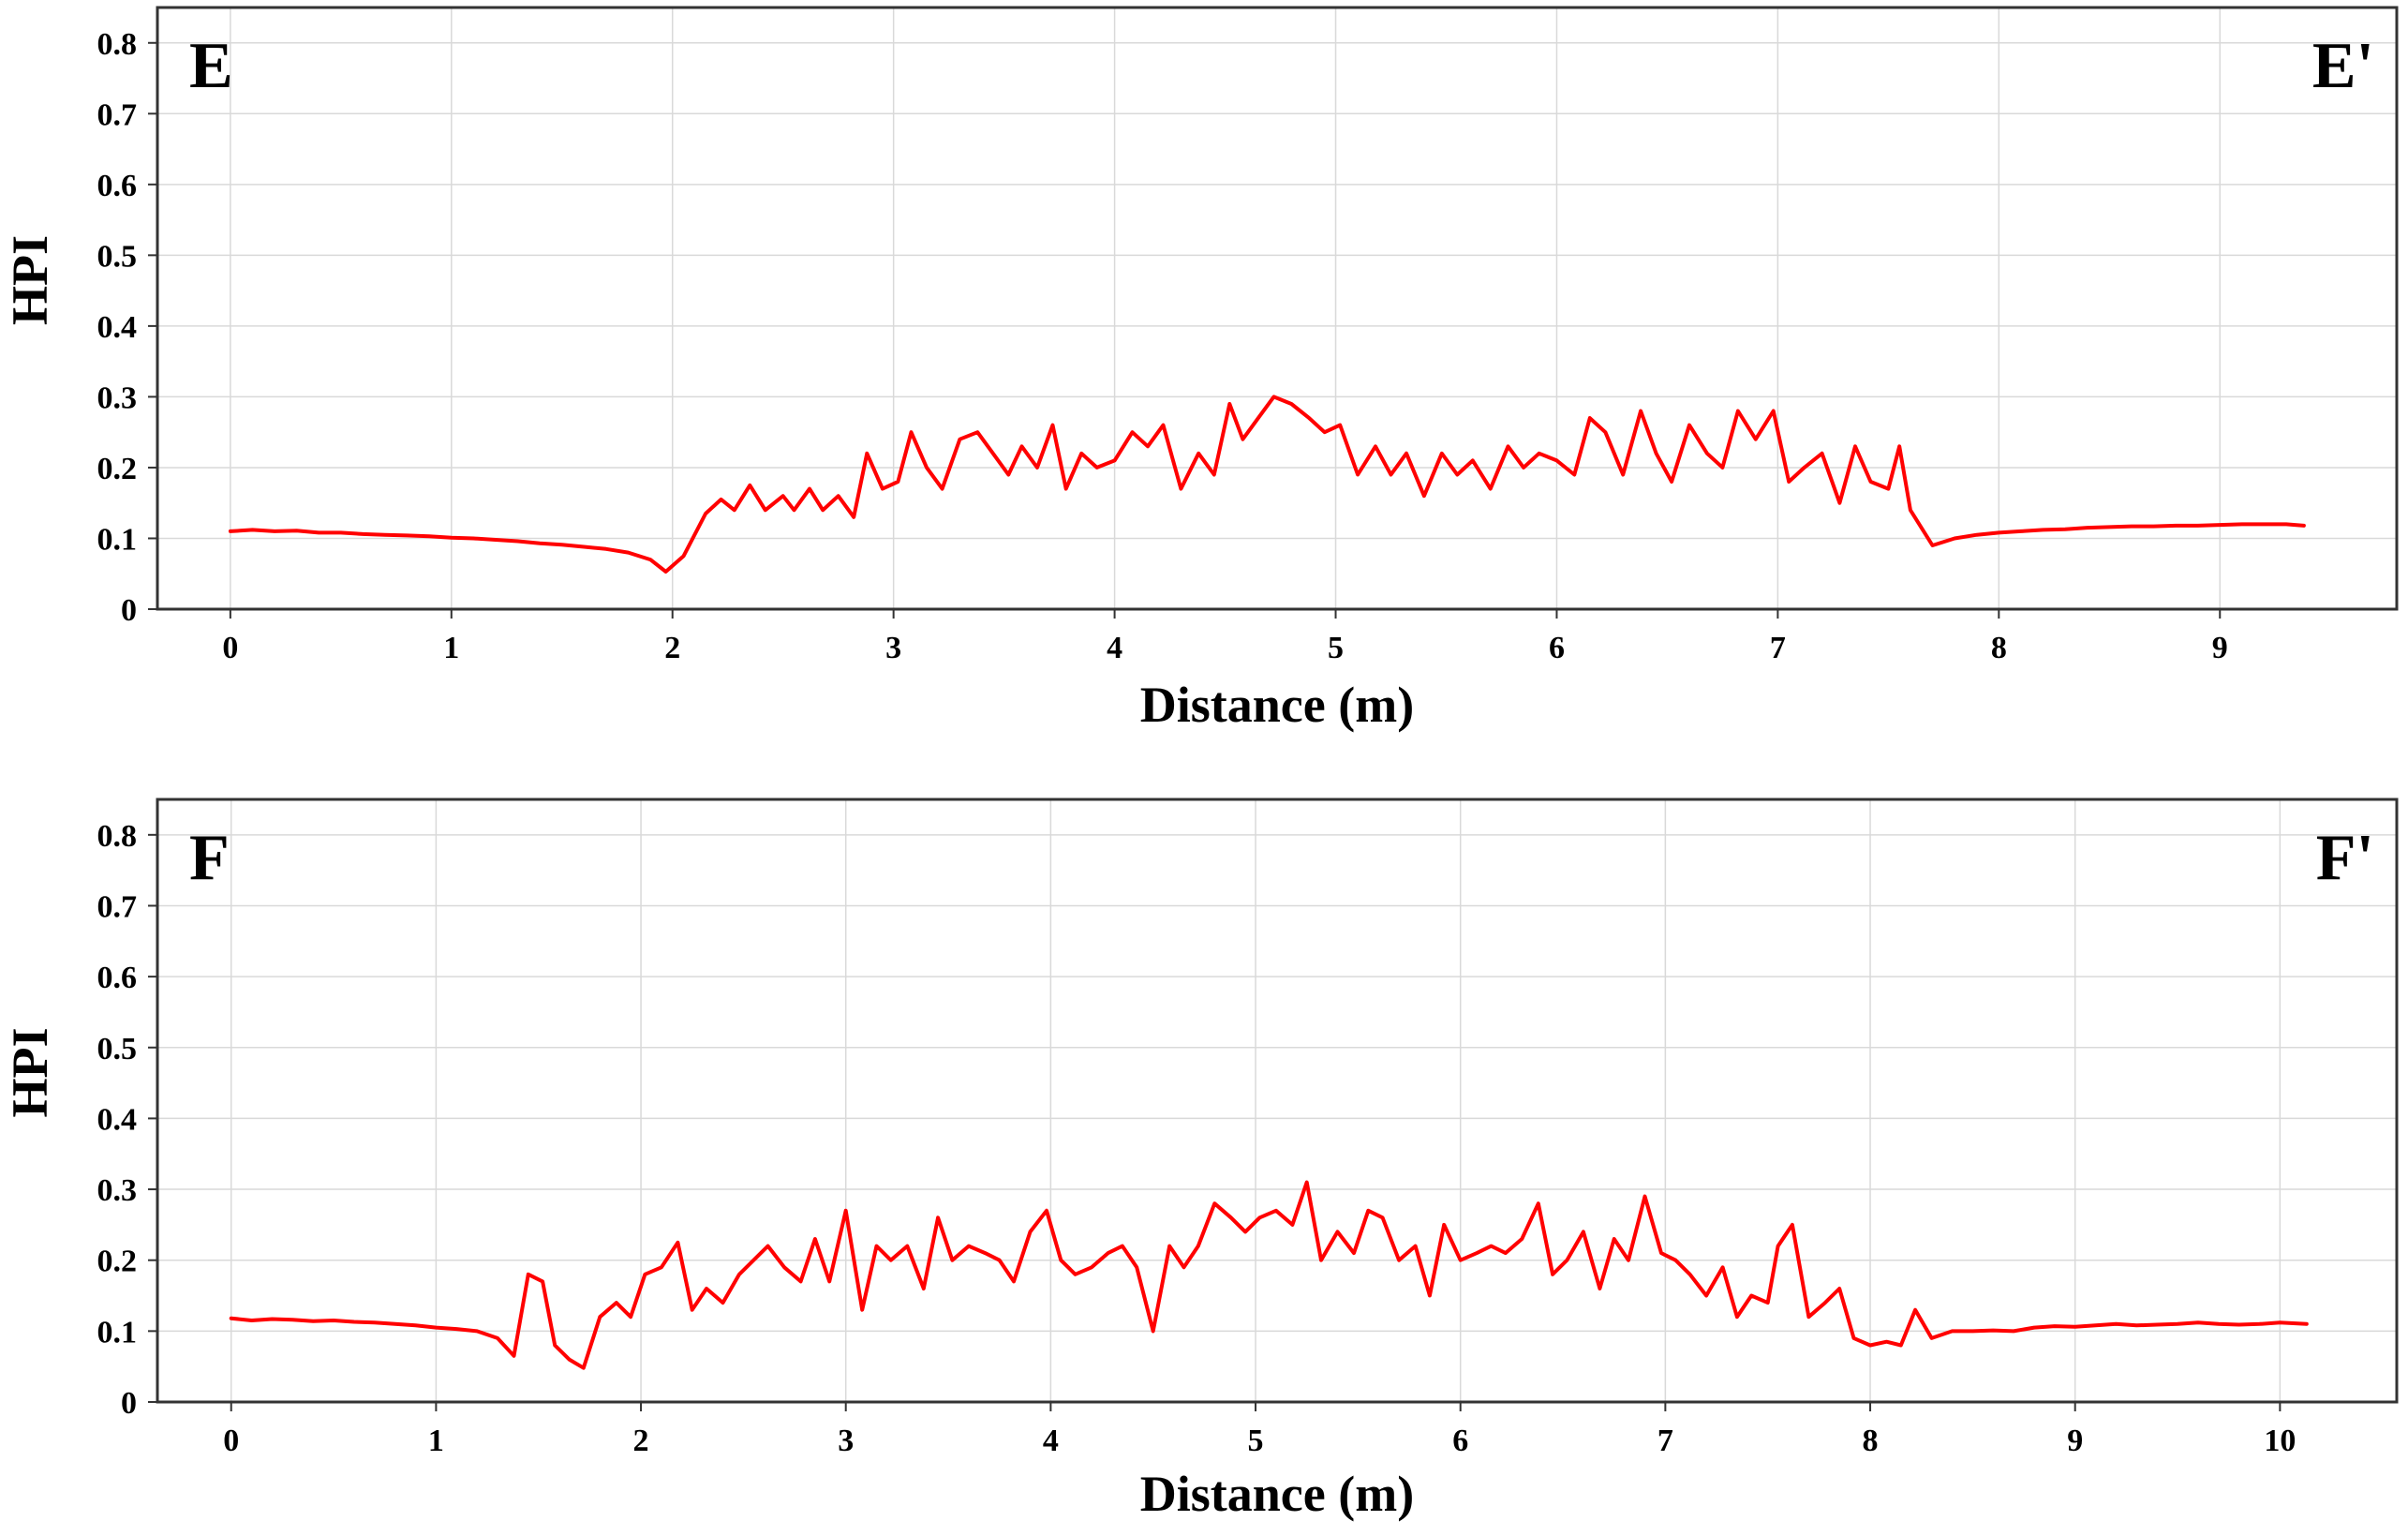 The height and width of the screenshot is (1536, 2408). What do you see at coordinates (2343, 66) in the screenshot?
I see `corner-label-right: E'` at bounding box center [2343, 66].